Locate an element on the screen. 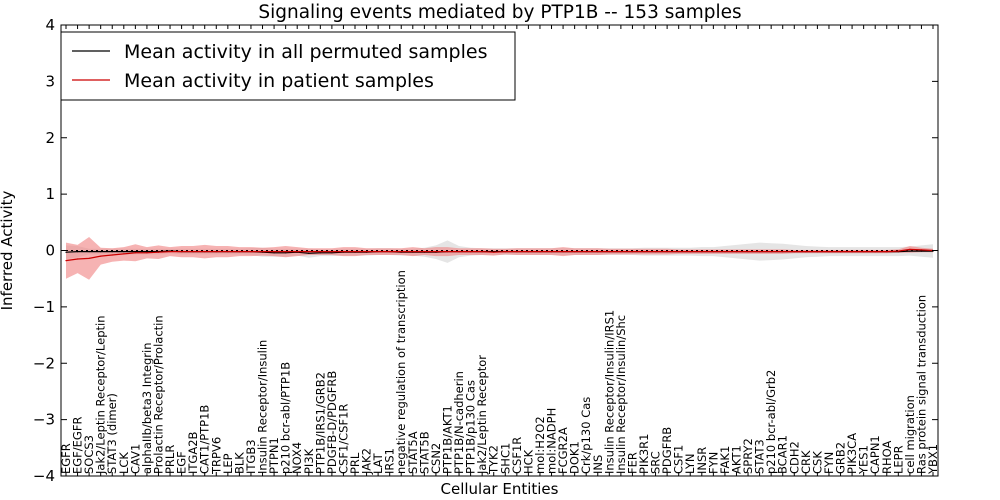  x-tick-label: CAV1 is located at coordinates (135, 459).